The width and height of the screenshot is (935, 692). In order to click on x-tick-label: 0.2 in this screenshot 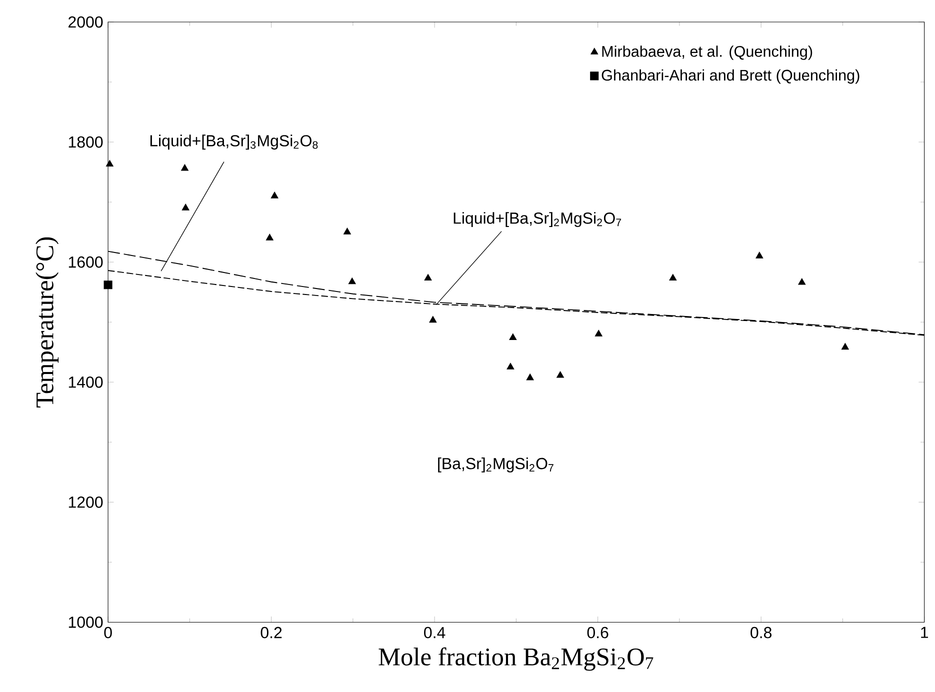, I will do `click(271, 632)`.